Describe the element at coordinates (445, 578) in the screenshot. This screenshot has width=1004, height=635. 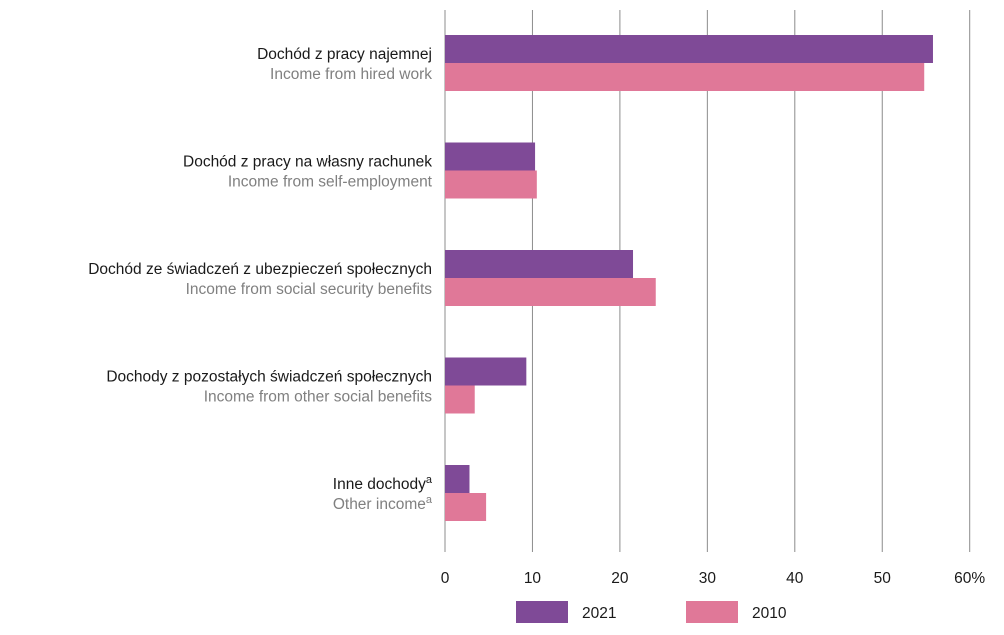
I see `x-tick-label: 0` at that location.